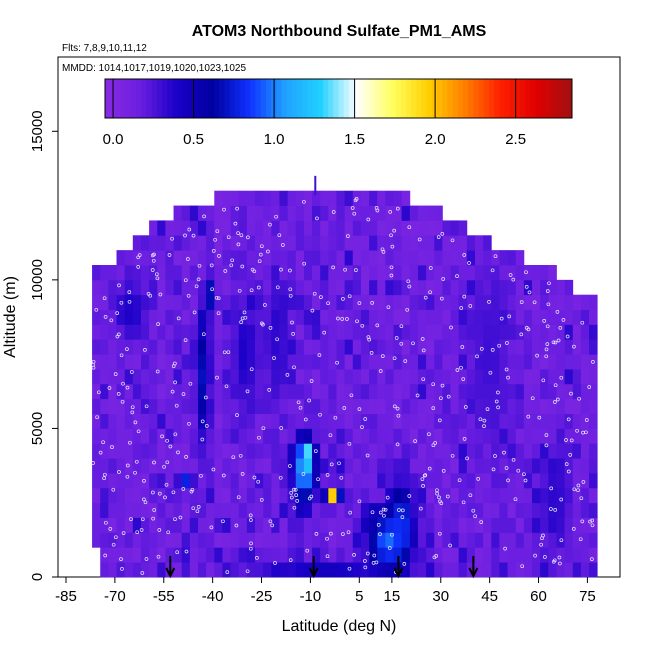 The image size is (650, 650). Describe the element at coordinates (338, 98) in the screenshot. I see `colorbar-frame` at that location.